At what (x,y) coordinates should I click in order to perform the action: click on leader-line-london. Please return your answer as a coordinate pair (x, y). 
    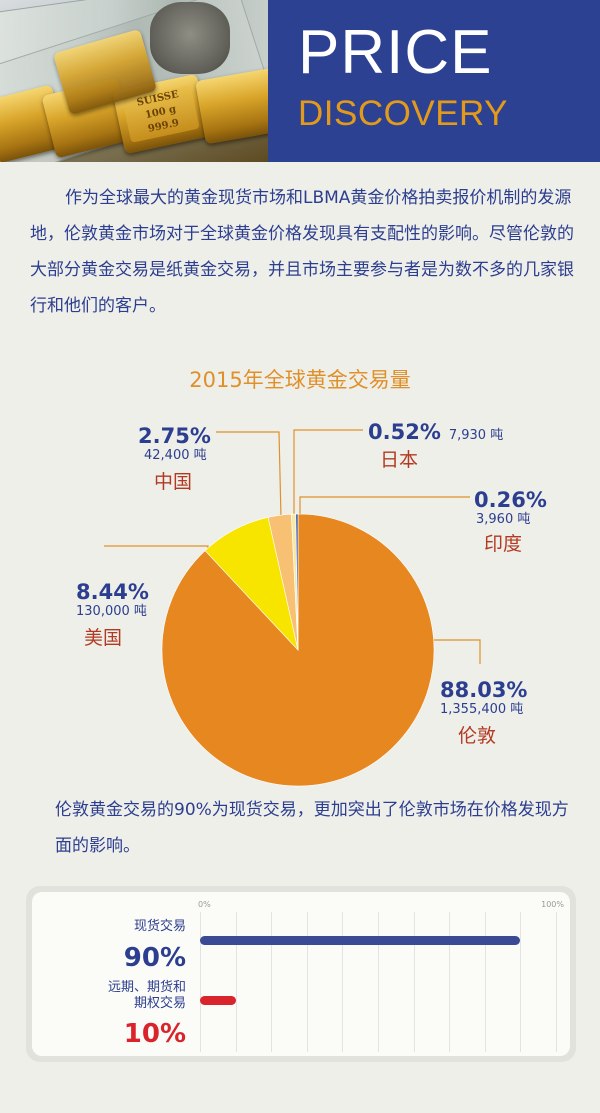
    Looking at the image, I should click on (455, 651).